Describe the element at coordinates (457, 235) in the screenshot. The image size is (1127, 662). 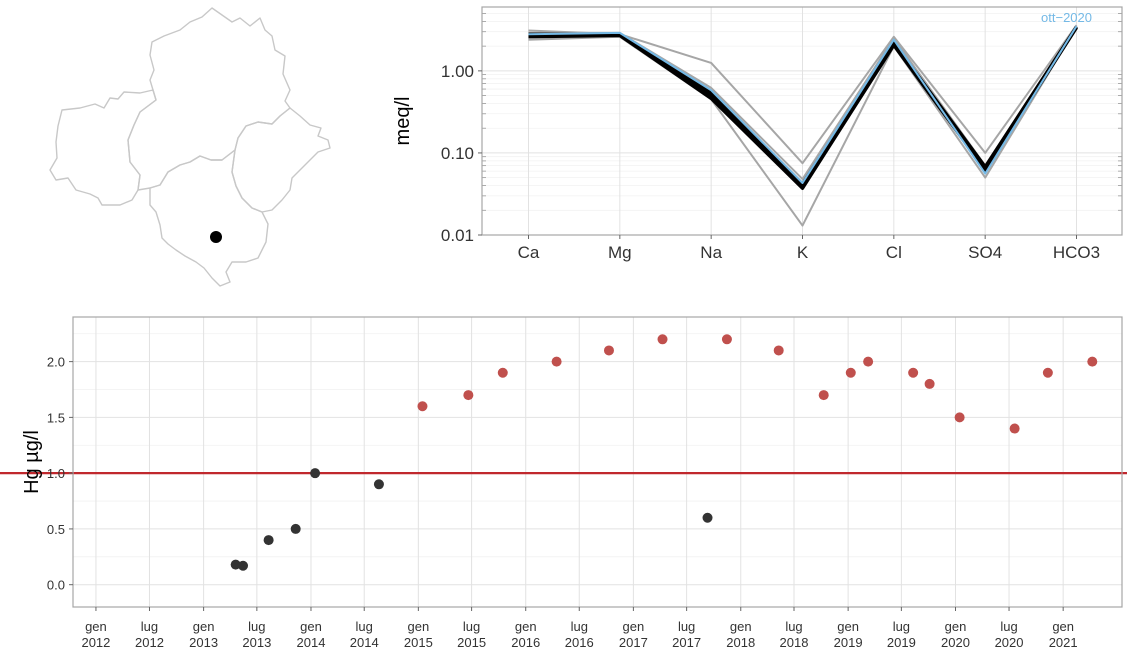
I see `ion-ytick-label: 0.01` at that location.